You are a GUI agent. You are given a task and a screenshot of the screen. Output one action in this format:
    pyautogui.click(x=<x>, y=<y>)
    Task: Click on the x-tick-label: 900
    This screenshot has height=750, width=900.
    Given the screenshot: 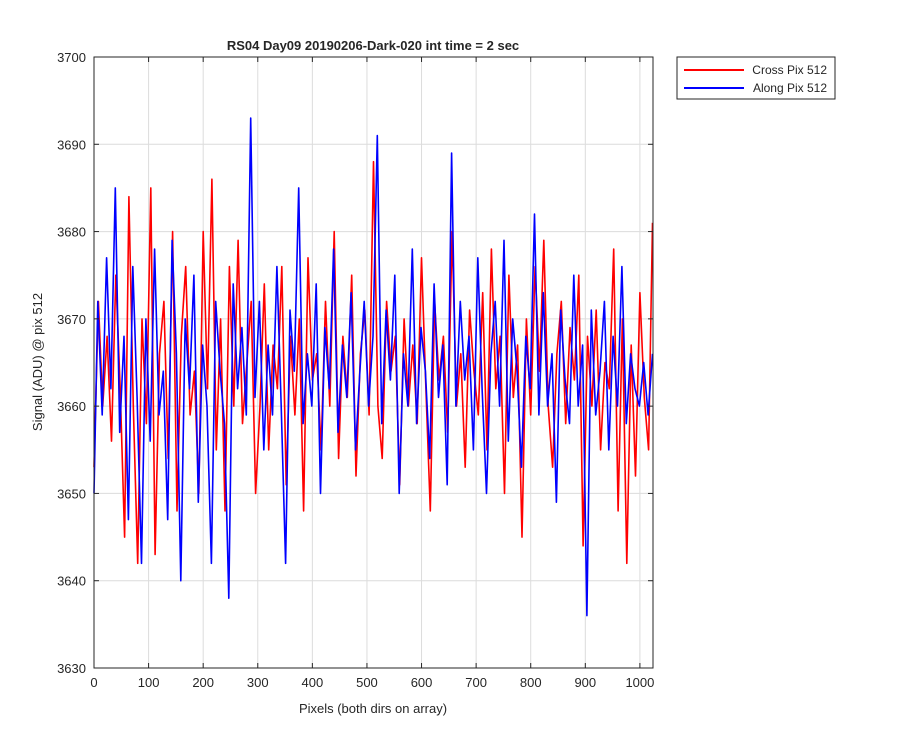 What is the action you would take?
    pyautogui.click(x=585, y=682)
    